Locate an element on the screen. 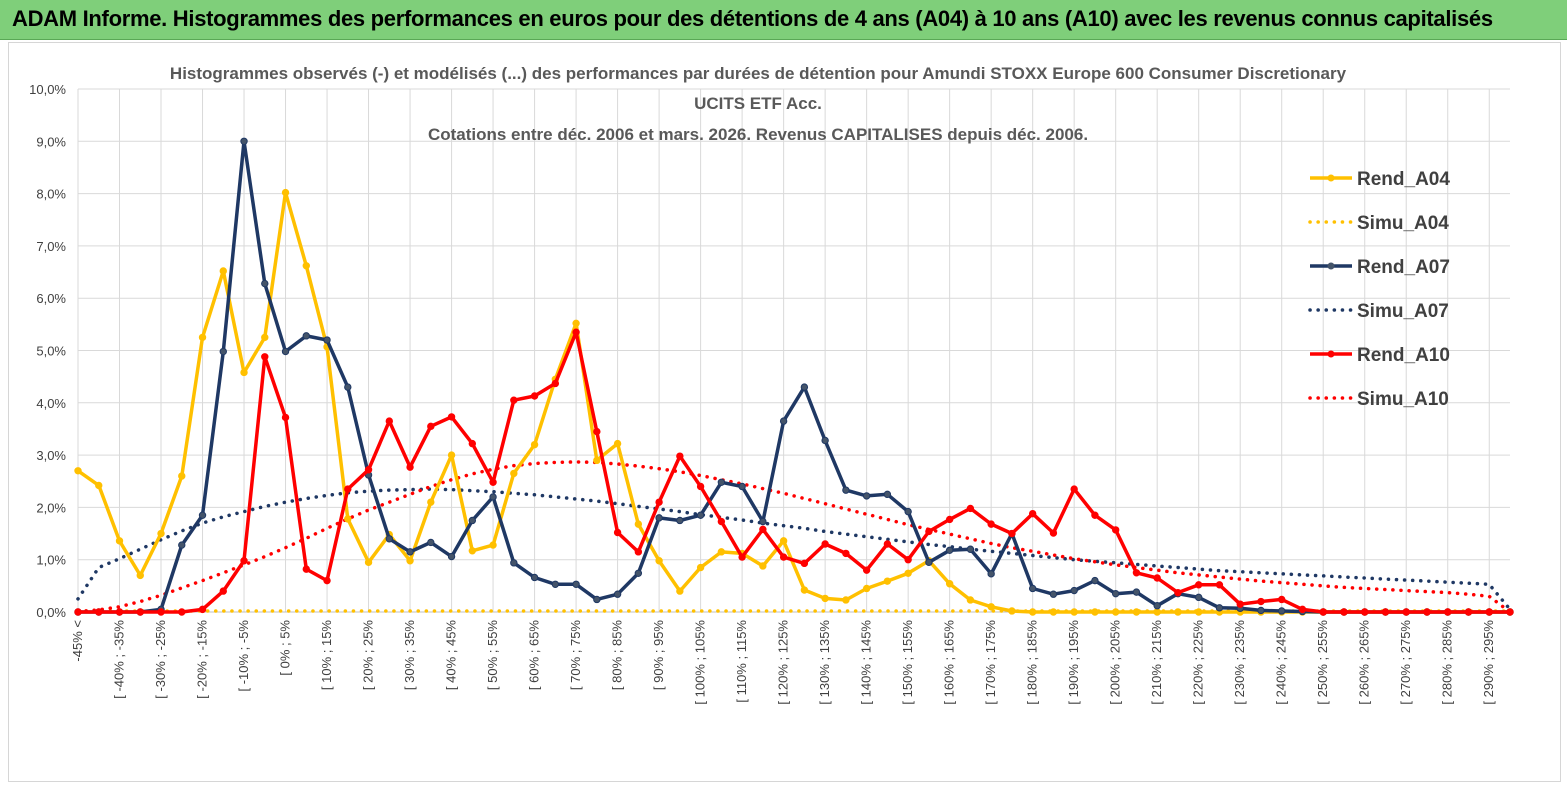  y-tick-label: 1,0% is located at coordinates (51, 560).